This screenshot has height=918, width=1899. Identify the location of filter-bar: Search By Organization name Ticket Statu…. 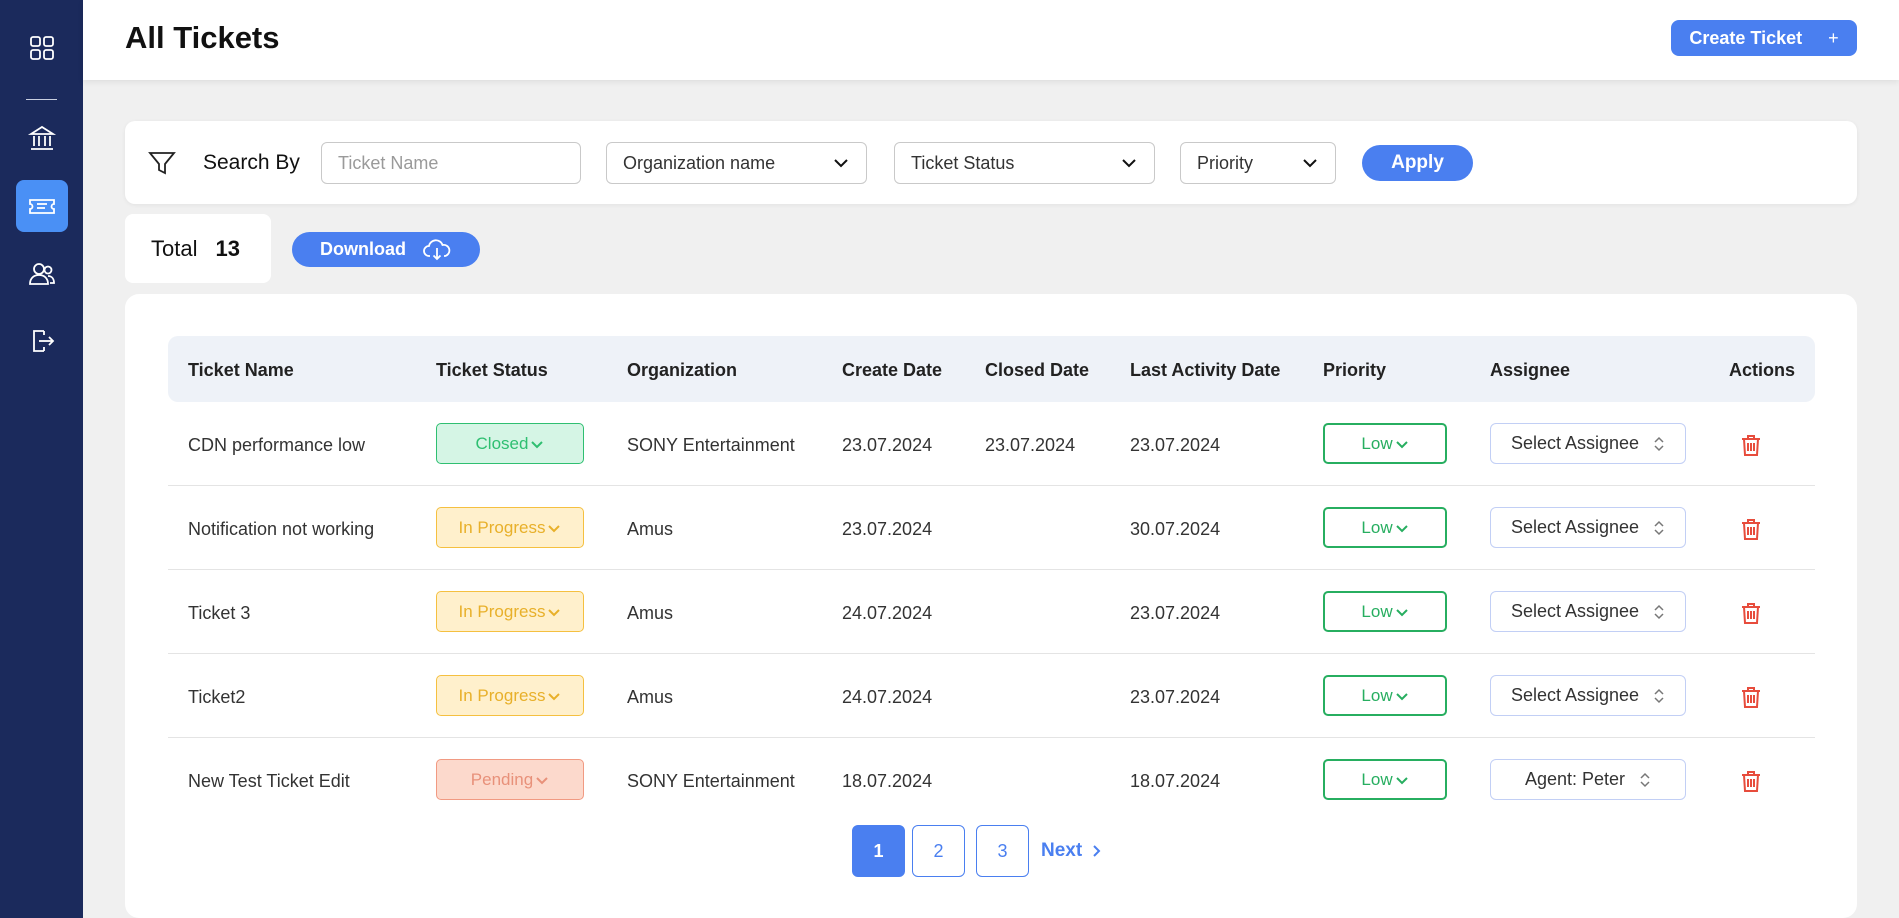
(991, 162).